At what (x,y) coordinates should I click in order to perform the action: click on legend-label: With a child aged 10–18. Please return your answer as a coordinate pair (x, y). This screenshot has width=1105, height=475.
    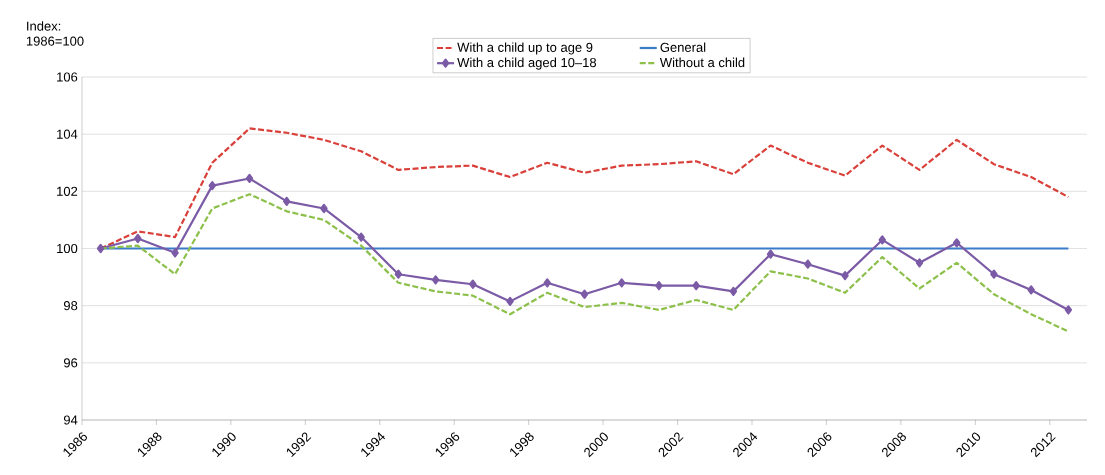
    Looking at the image, I should click on (527, 63).